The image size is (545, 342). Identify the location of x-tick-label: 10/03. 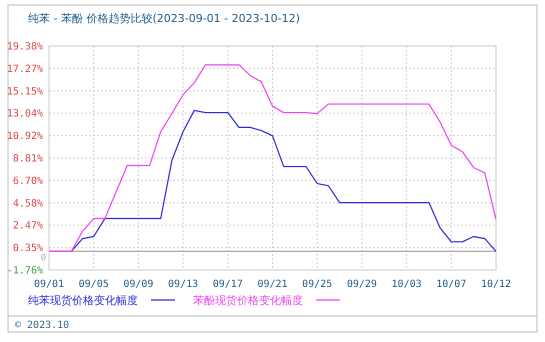
(407, 284).